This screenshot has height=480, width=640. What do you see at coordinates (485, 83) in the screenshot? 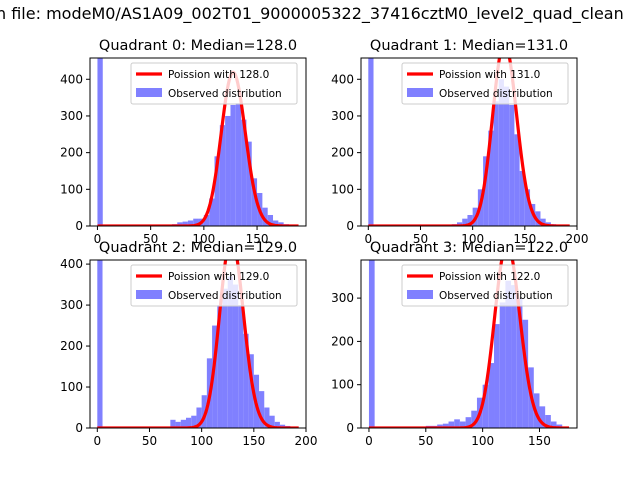
I see `legend: Poission with 131.0 Observed distribution` at bounding box center [485, 83].